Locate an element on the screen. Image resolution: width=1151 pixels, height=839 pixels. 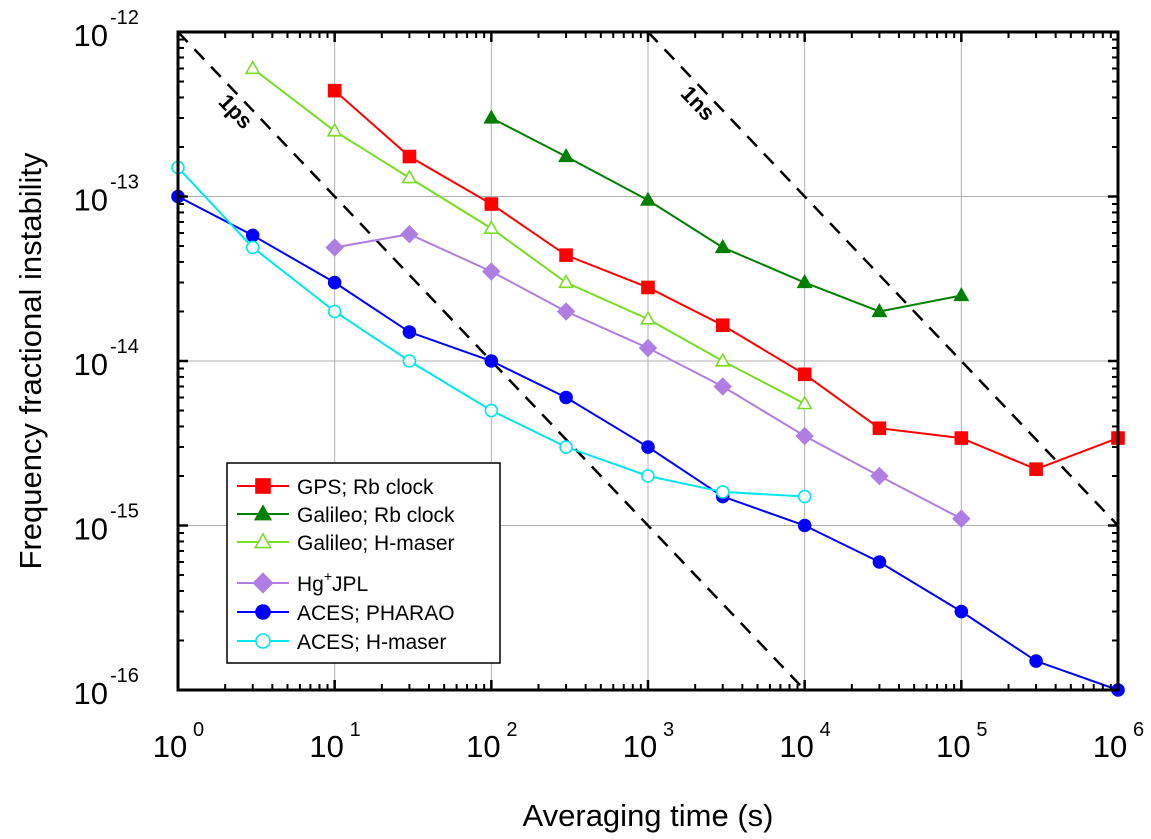
legend-label: Galileo; H-maser is located at coordinates (376, 543).